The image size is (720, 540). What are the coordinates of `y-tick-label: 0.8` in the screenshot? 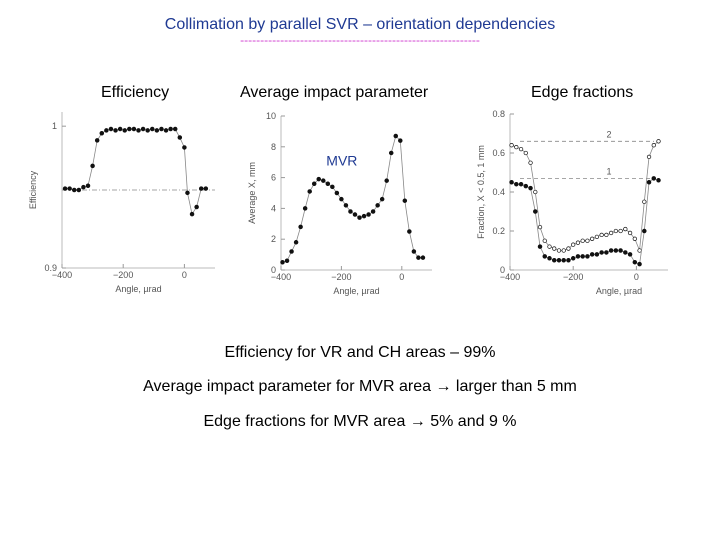 It's located at (498, 114).